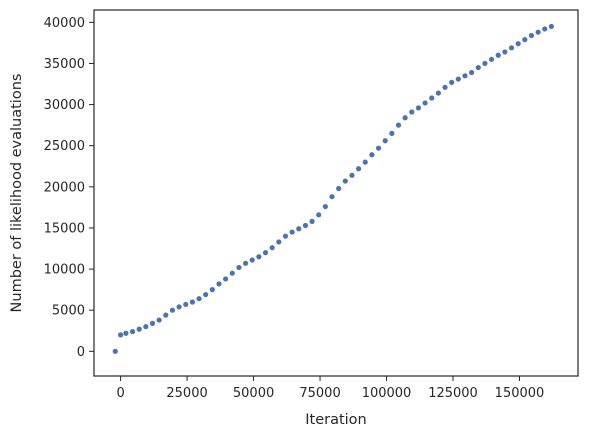 The image size is (598, 438). I want to click on y-tick-label: 0, so click(81, 352).